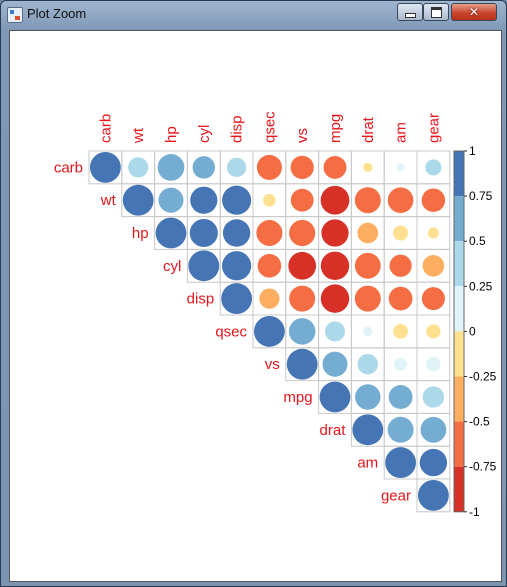 The image size is (507, 587). Describe the element at coordinates (479, 422) in the screenshot. I see `colorbar-tick-label: -0.5` at that location.